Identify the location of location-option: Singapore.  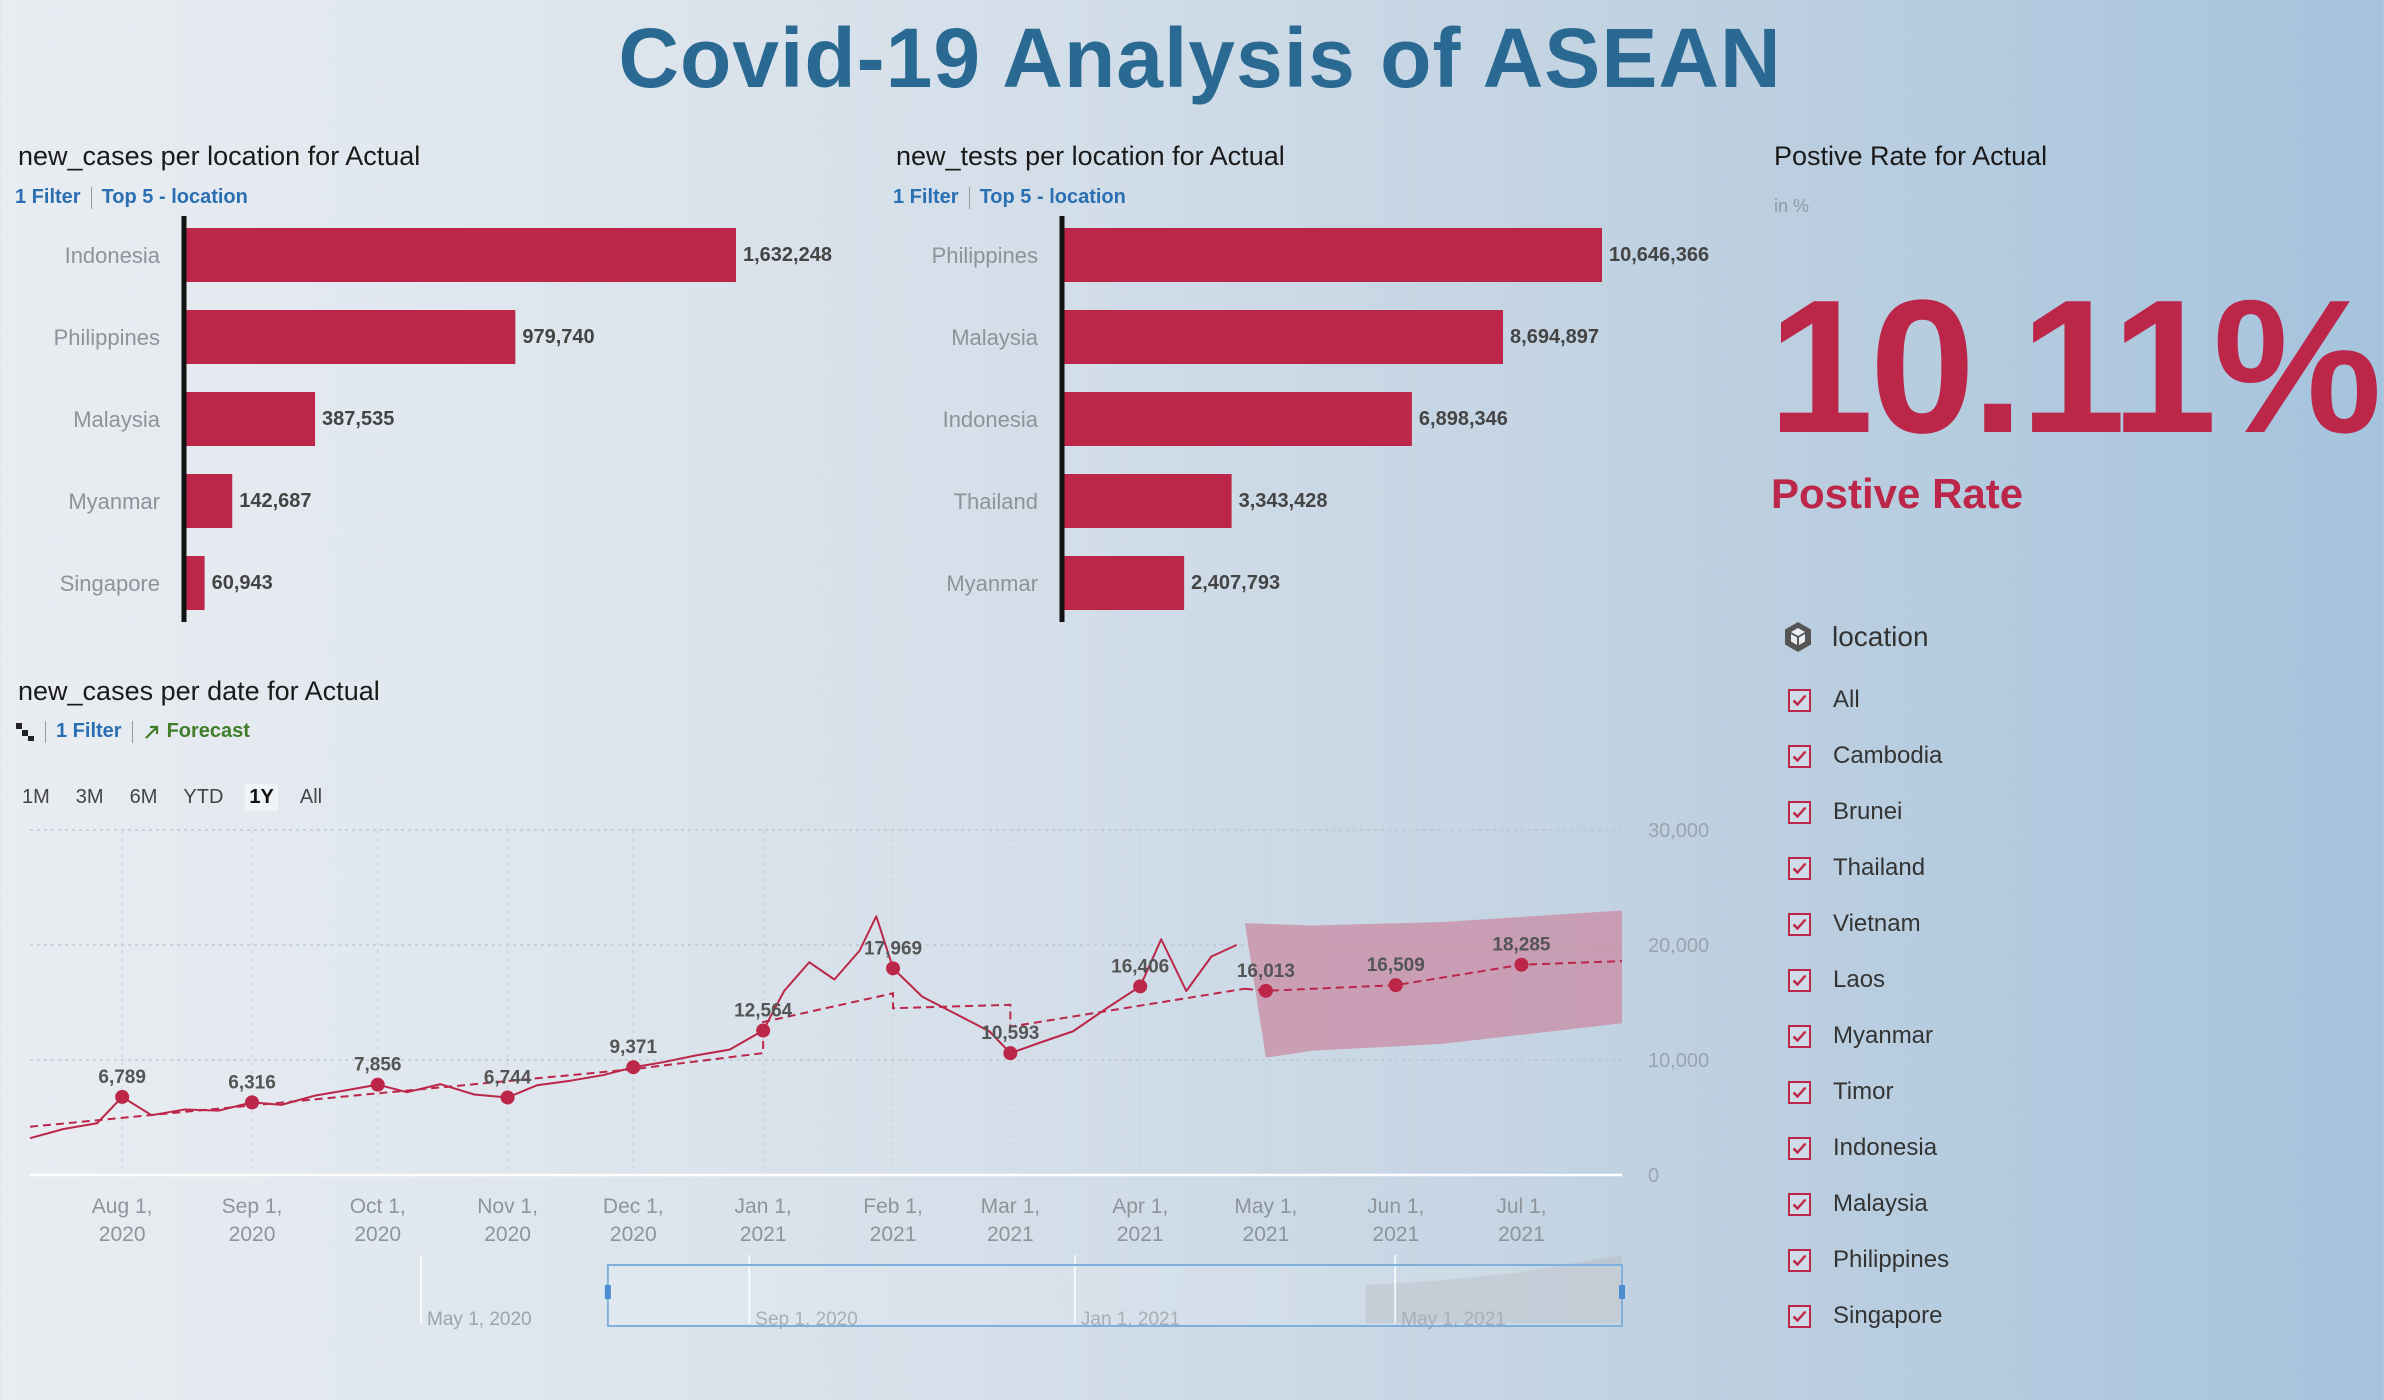
(1868, 1316).